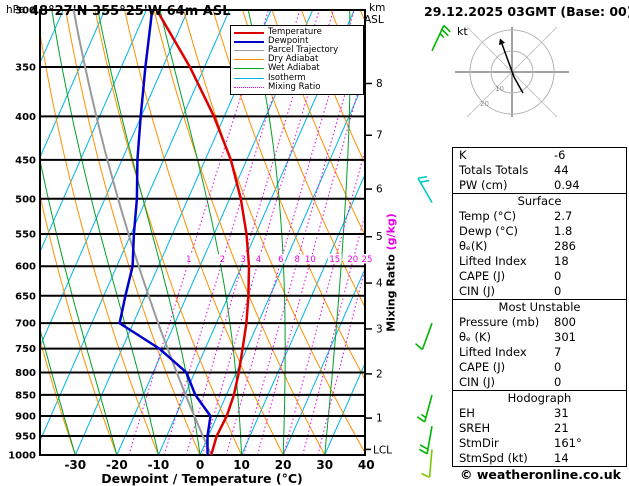  What do you see at coordinates (539, 185) in the screenshot?
I see `stat-row: PW (cm) 0.94` at bounding box center [539, 185].